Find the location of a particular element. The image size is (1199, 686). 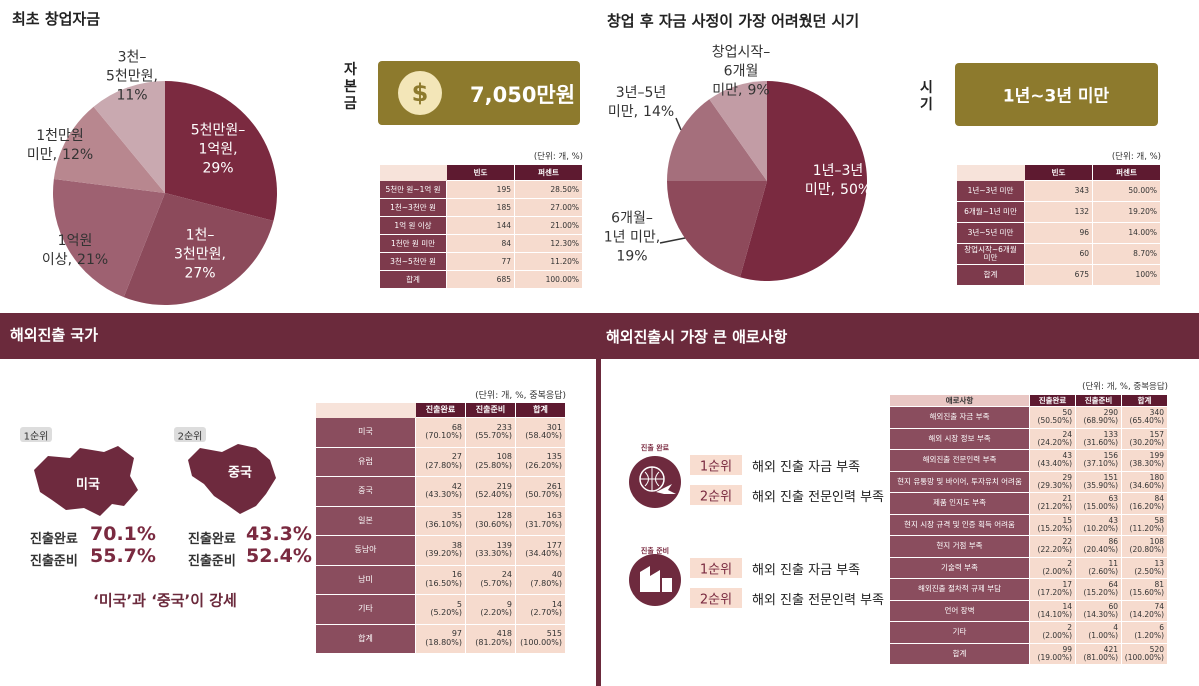

icon-label: 진출 완료 is located at coordinates (655, 448).